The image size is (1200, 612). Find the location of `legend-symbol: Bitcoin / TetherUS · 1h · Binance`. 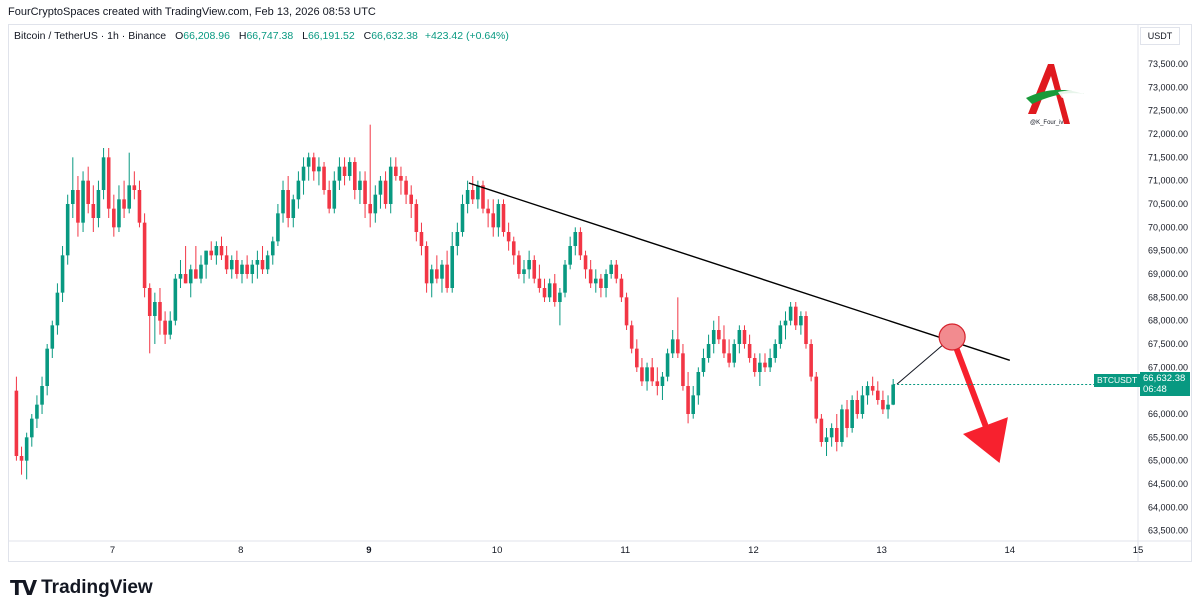

legend-symbol: Bitcoin / TetherUS · 1h · Binance is located at coordinates (90, 36).